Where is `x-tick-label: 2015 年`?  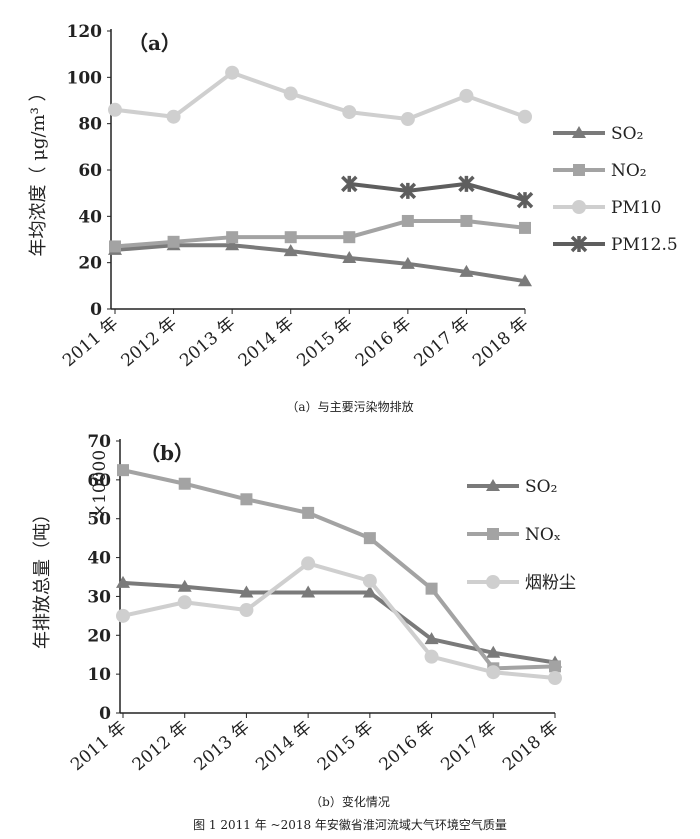
x-tick-label: 2015 年 is located at coordinates (324, 343).